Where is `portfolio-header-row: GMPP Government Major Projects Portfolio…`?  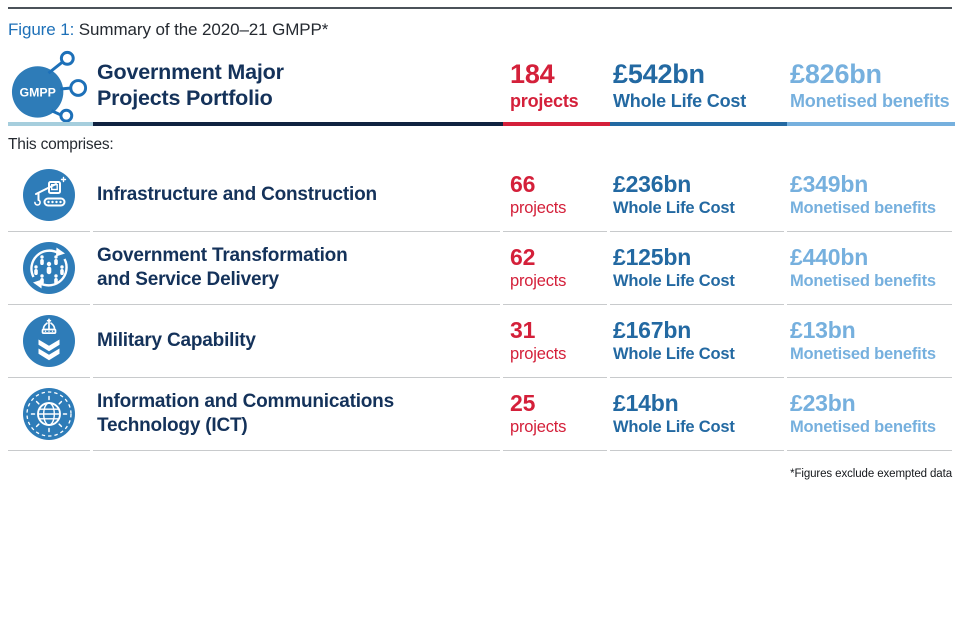 portfolio-header-row: GMPP Government Major Projects Portfolio… is located at coordinates (481, 86).